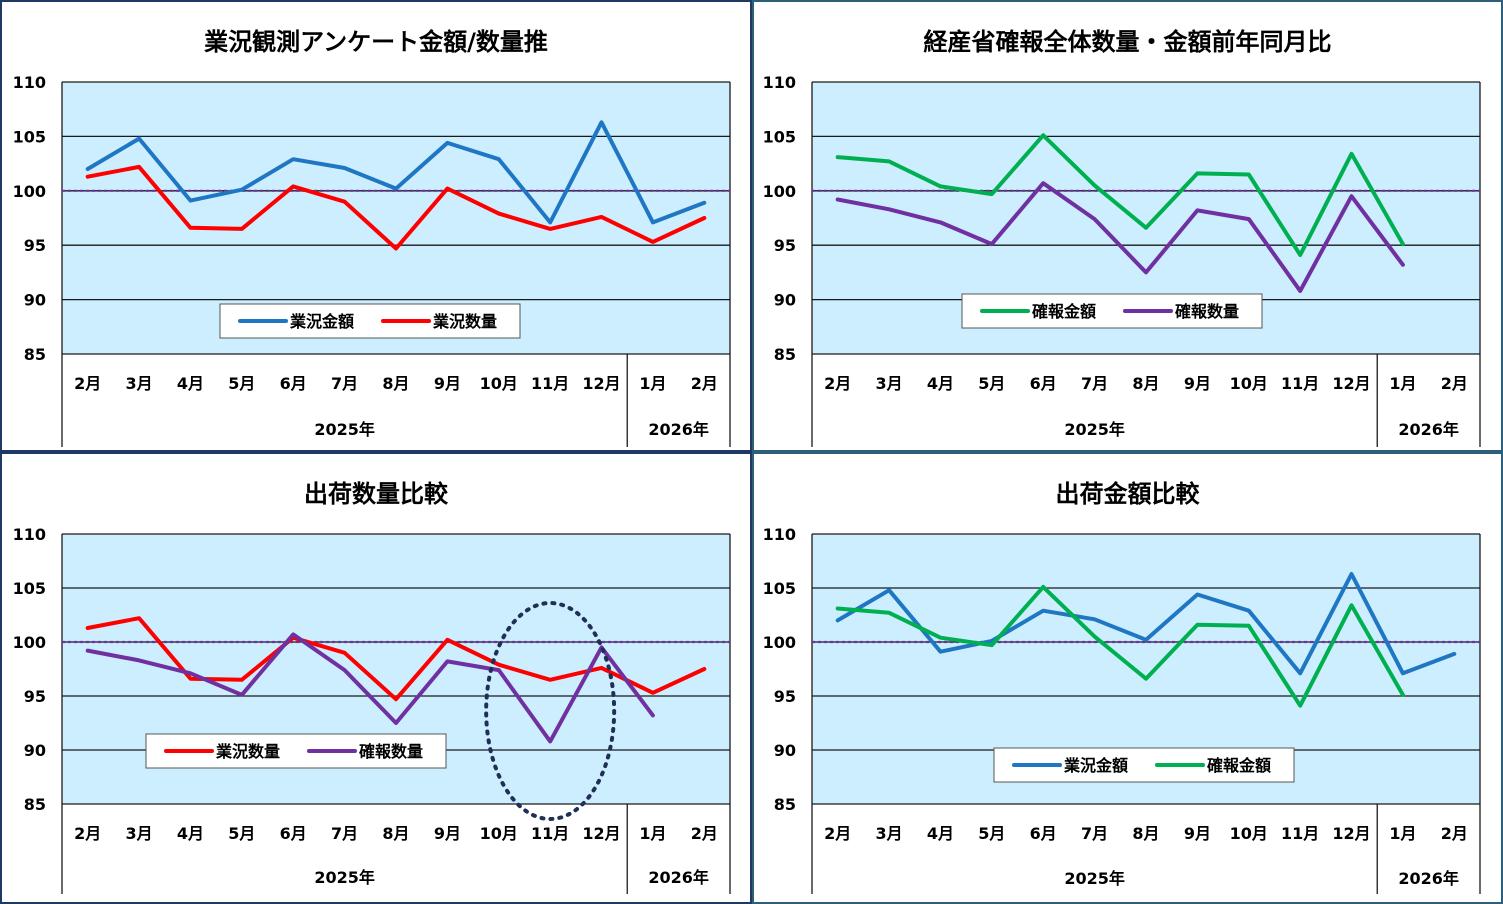  What do you see at coordinates (550, 711) in the screenshot?
I see `highlight-ellipse` at bounding box center [550, 711].